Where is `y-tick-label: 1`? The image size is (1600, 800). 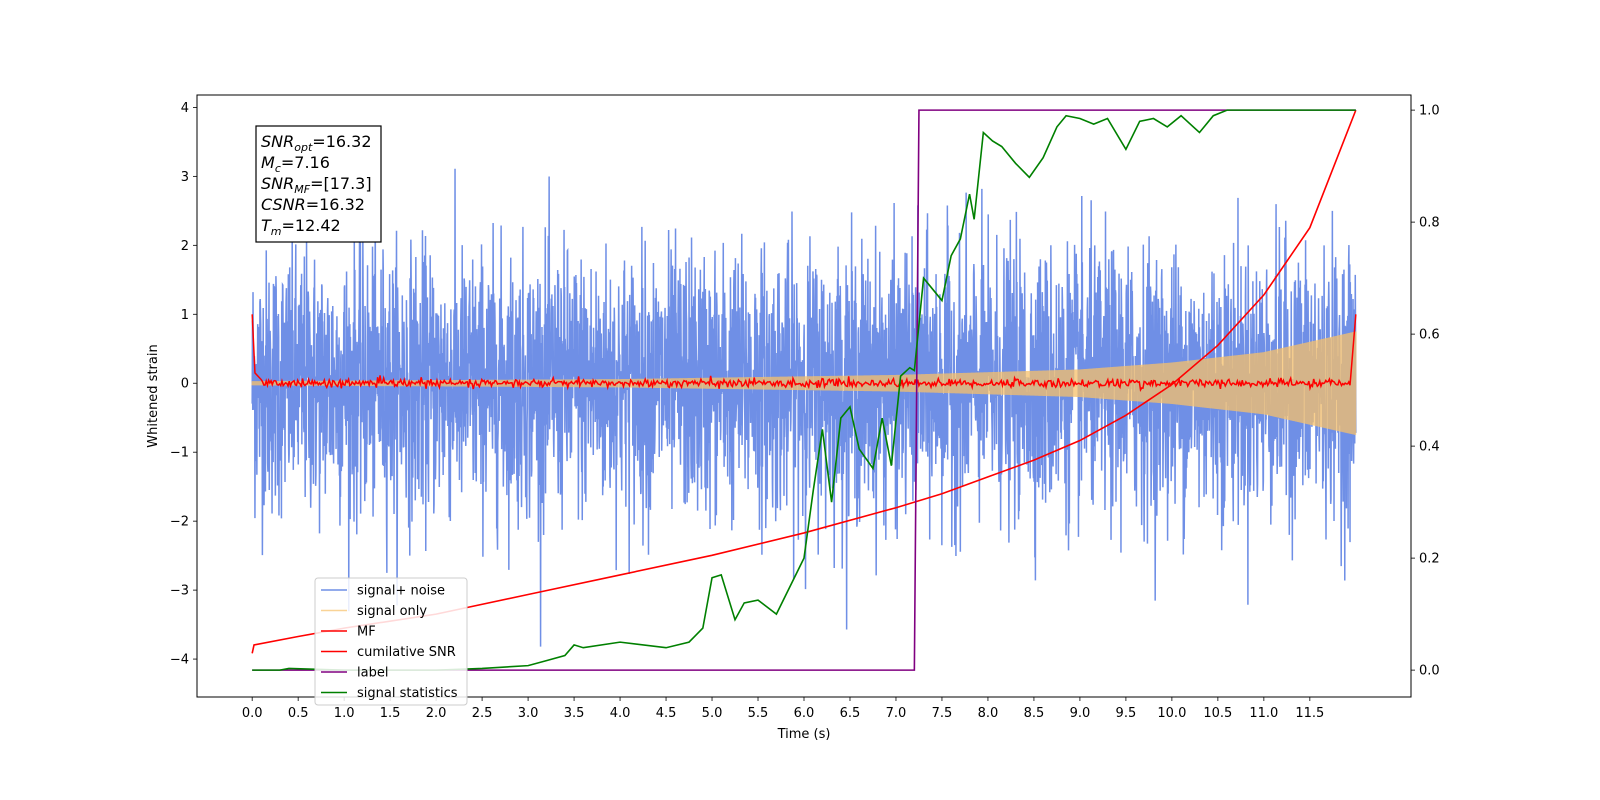
y-tick-label: 1 is located at coordinates (185, 315).